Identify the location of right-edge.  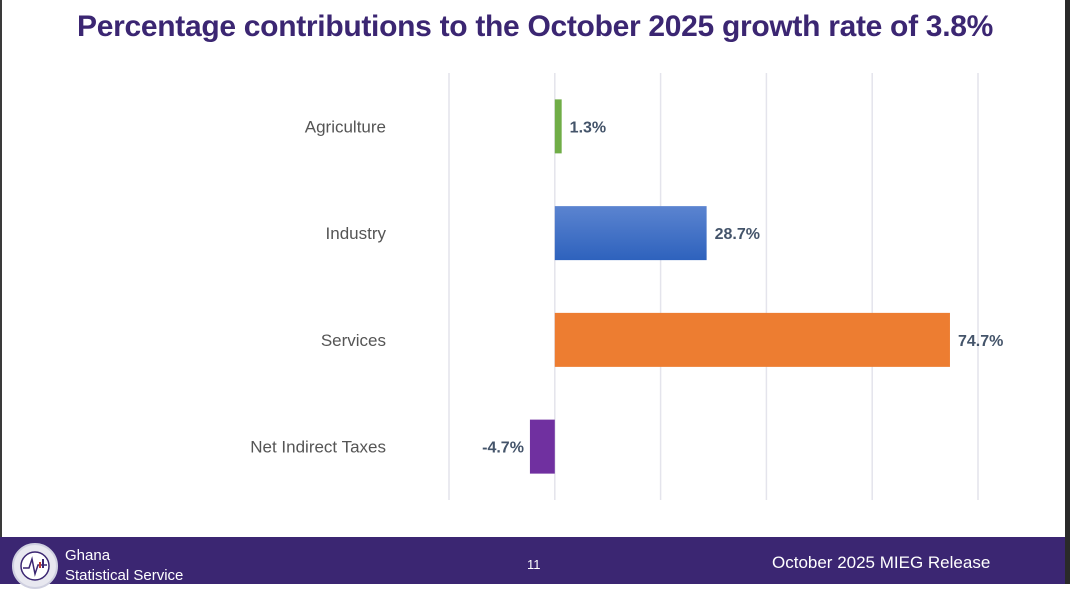
(1067, 292).